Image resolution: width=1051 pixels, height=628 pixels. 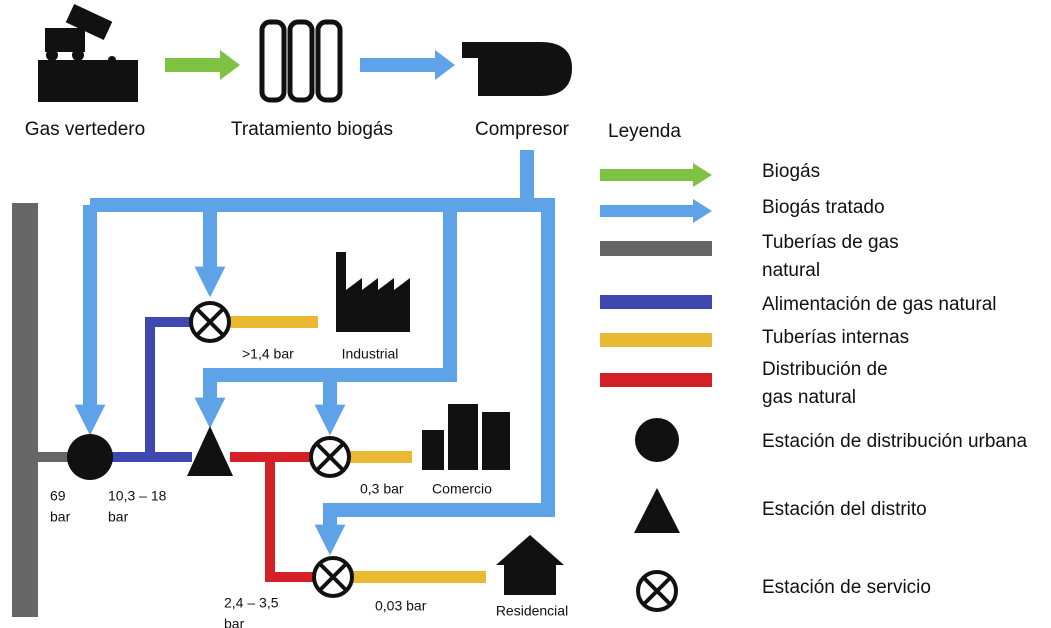 What do you see at coordinates (25, 410) in the screenshot?
I see `gas-main` at bounding box center [25, 410].